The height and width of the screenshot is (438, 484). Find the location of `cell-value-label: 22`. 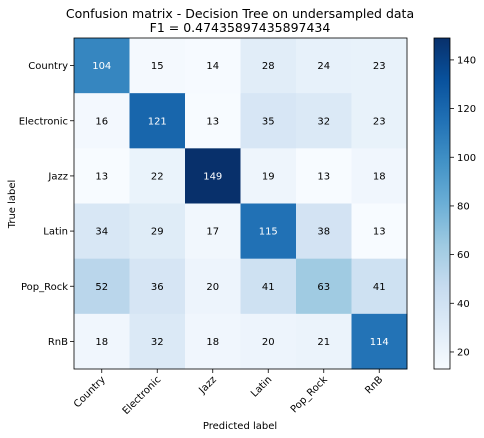

cell-value-label: 22 is located at coordinates (157, 176).